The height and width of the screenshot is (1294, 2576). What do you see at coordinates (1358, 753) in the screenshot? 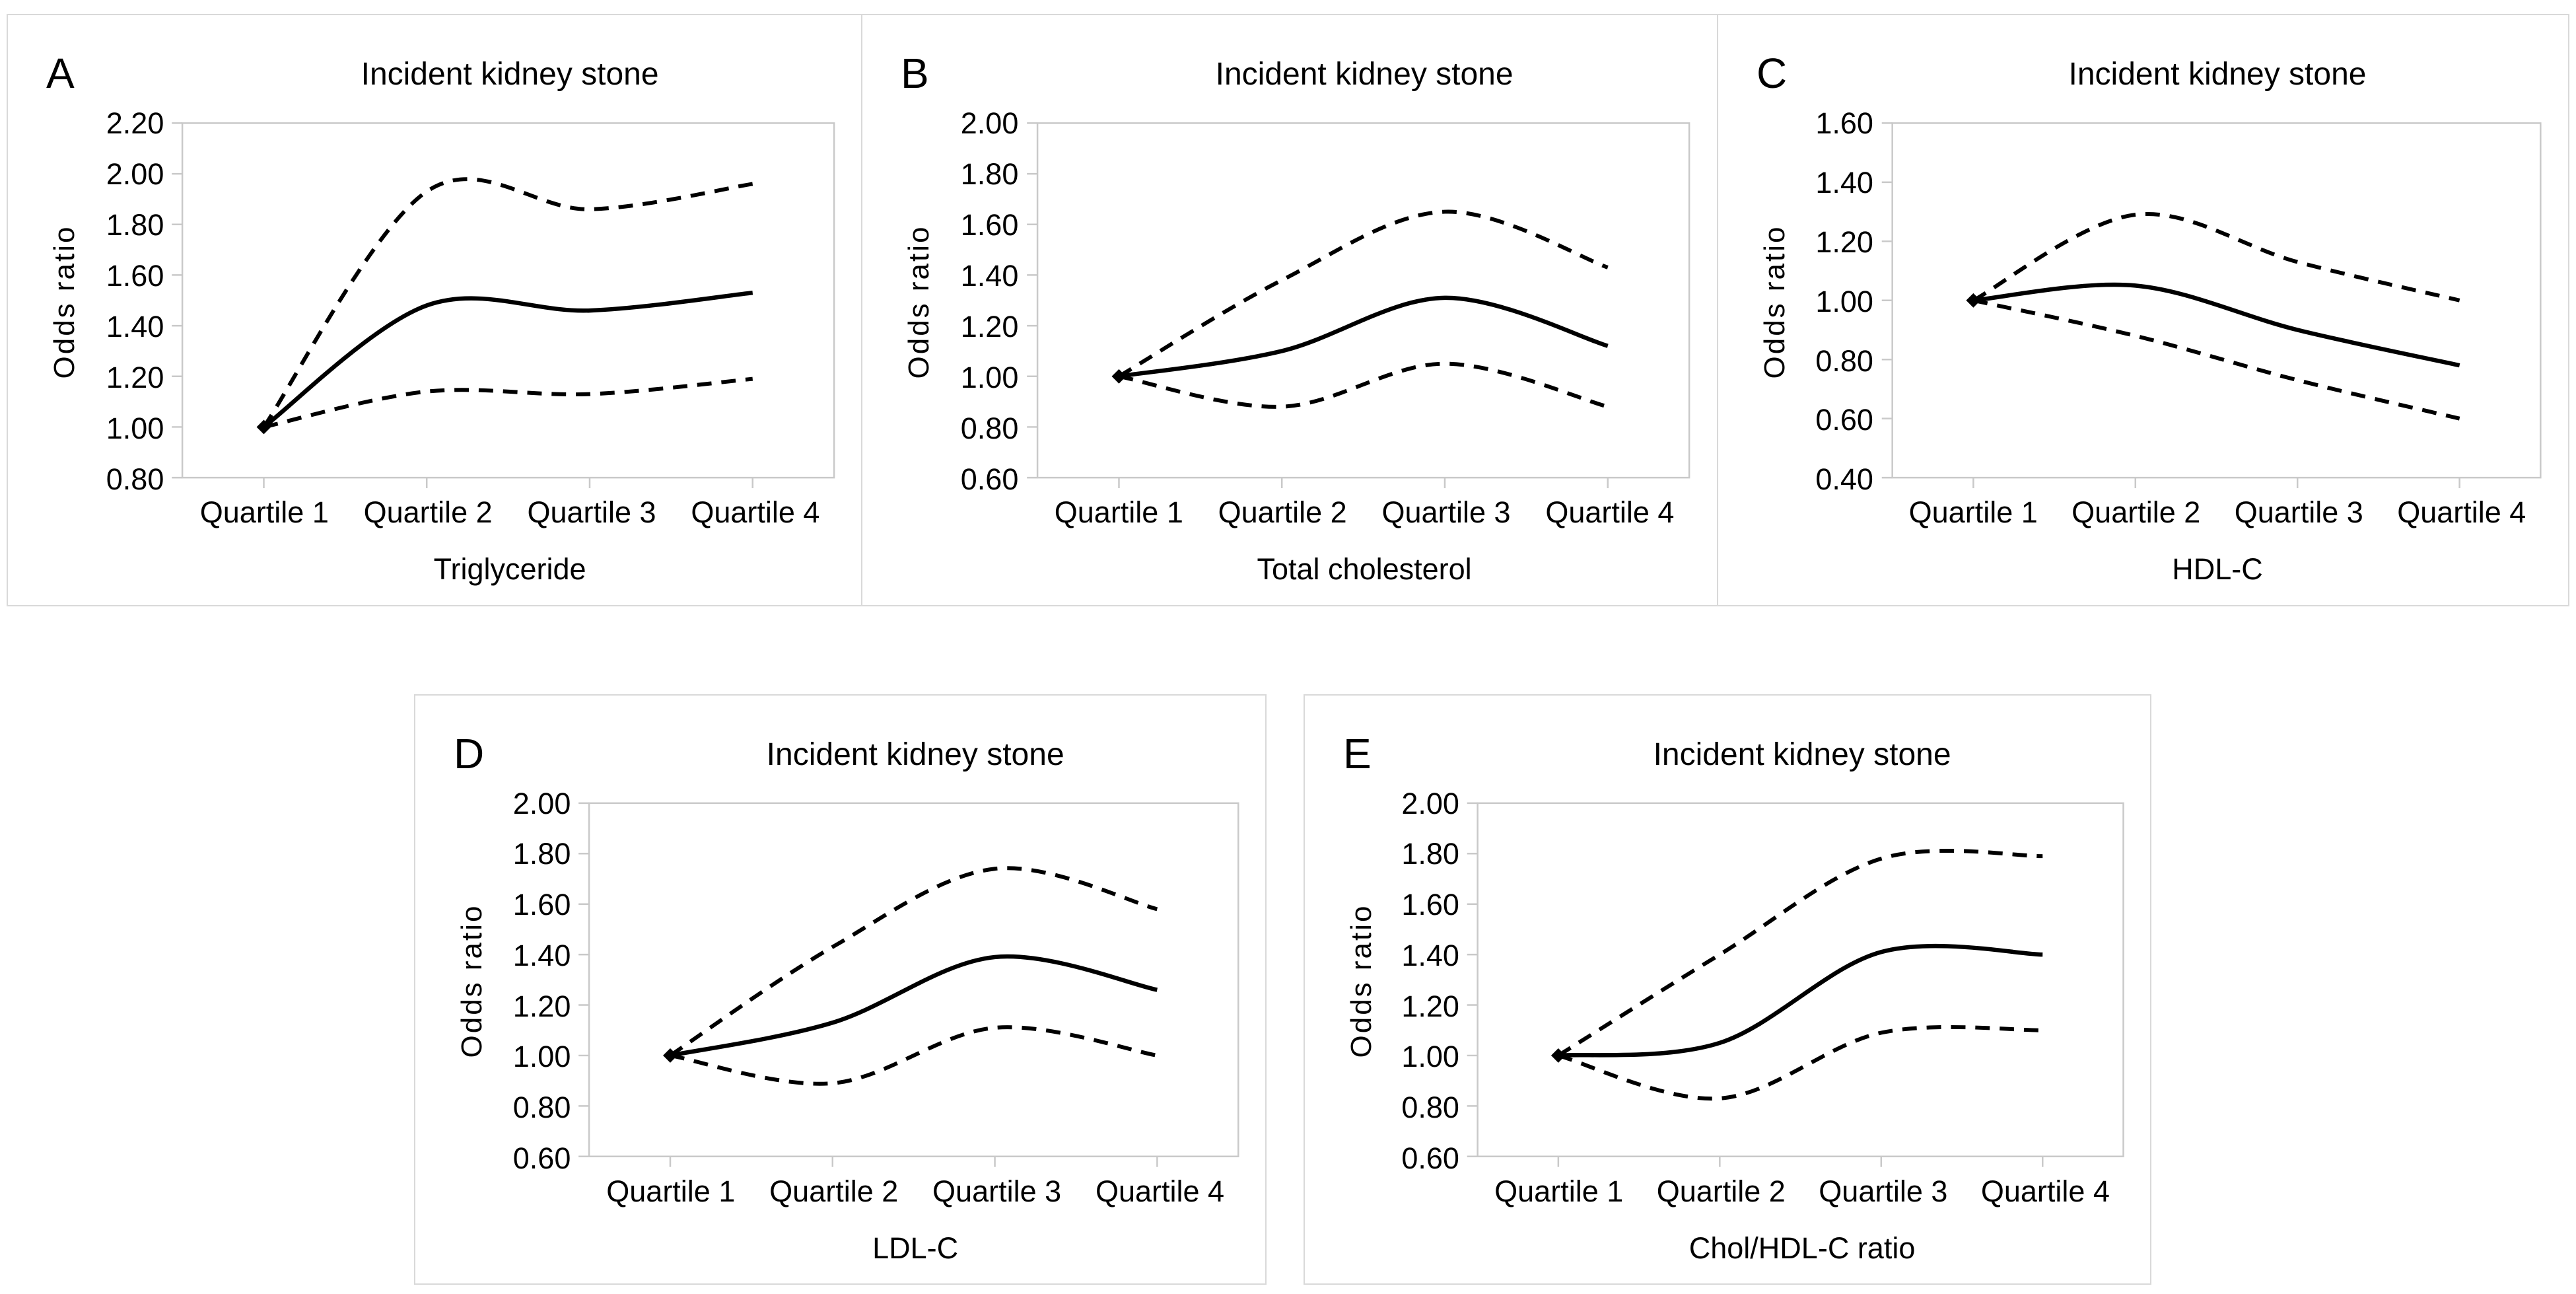
I see `panel-letter: E` at bounding box center [1358, 753].